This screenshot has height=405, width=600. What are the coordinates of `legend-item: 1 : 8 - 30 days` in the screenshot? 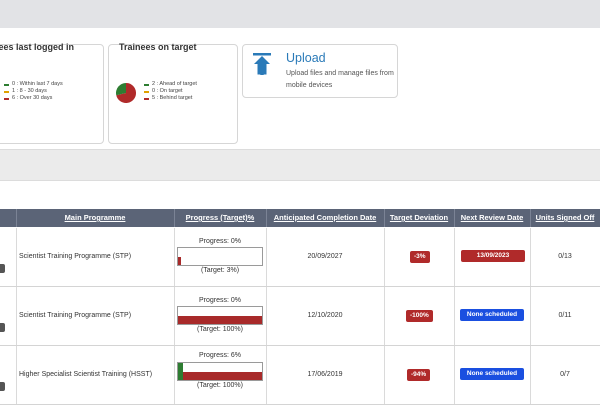 It's located at (33, 91).